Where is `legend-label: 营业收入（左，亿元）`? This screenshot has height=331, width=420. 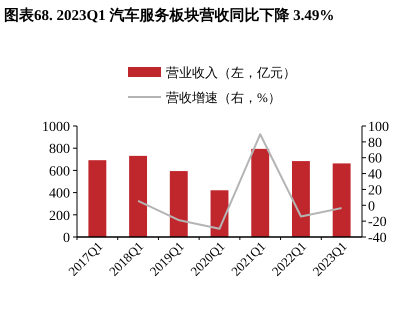
legend-label: 营业收入（左，亿元） is located at coordinates (231, 72).